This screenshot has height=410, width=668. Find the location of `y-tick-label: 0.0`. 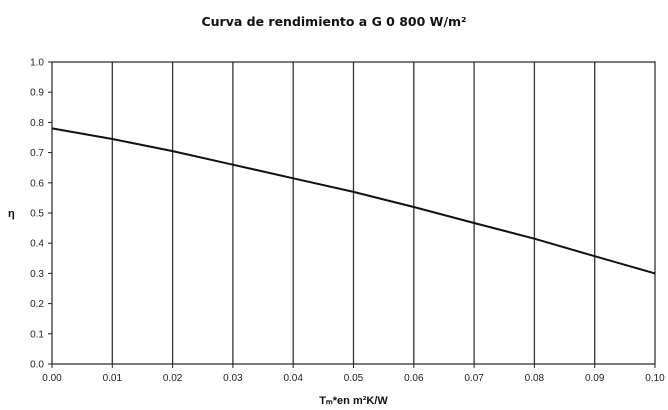

y-tick-label: 0.0 is located at coordinates (37, 365).